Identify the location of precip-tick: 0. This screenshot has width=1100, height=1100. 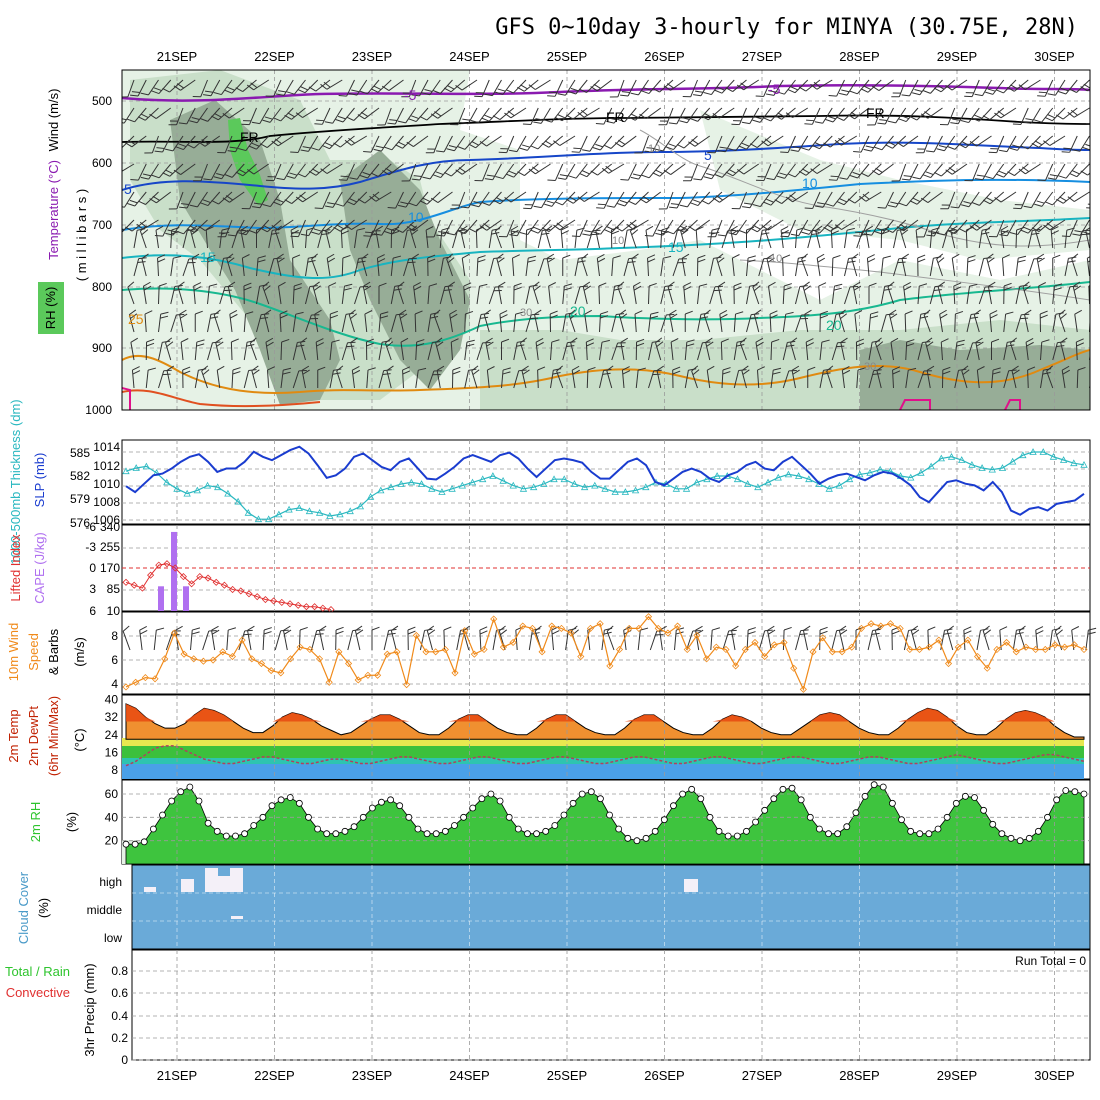
(124, 1060).